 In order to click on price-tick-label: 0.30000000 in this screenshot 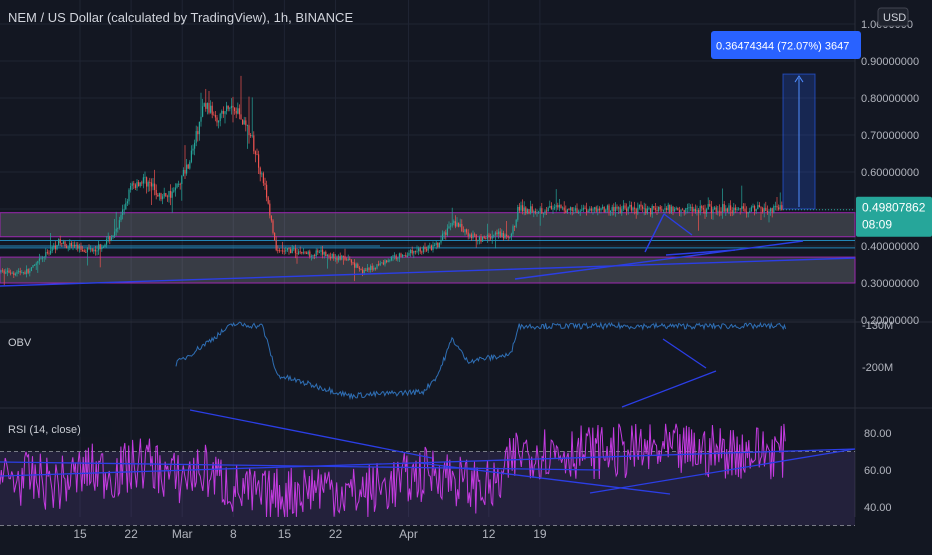, I will do `click(890, 284)`.